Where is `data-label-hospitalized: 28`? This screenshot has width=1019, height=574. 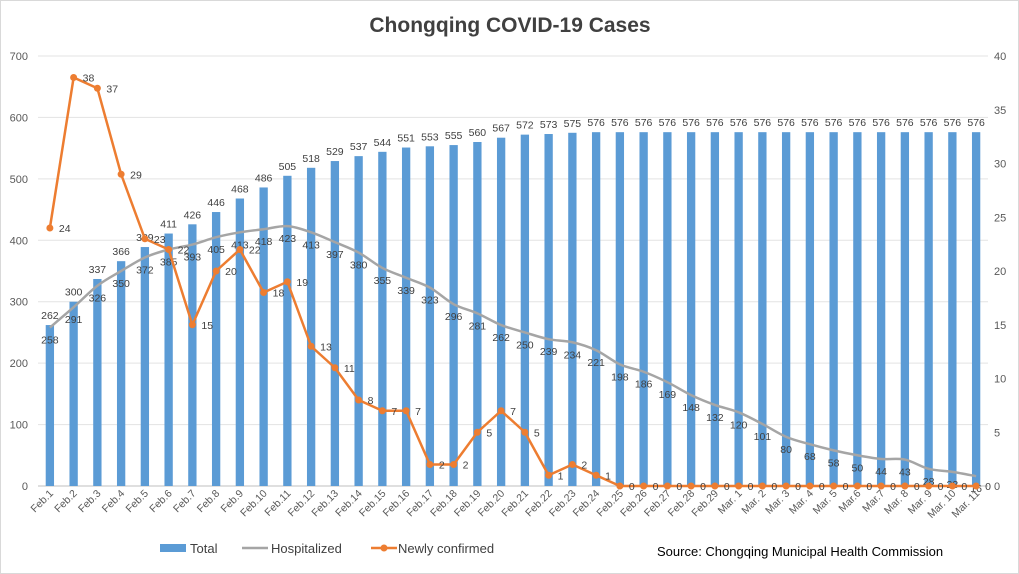 data-label-hospitalized: 28 is located at coordinates (929, 482).